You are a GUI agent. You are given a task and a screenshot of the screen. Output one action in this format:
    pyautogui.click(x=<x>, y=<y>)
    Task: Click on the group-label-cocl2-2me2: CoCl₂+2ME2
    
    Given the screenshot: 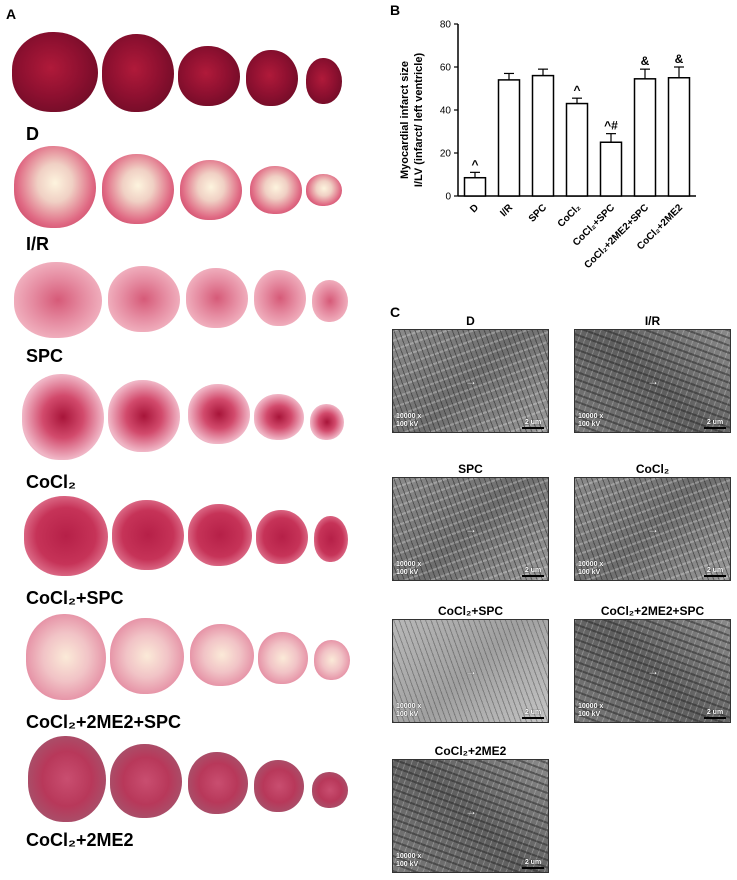 What is the action you would take?
    pyautogui.click(x=80, y=840)
    